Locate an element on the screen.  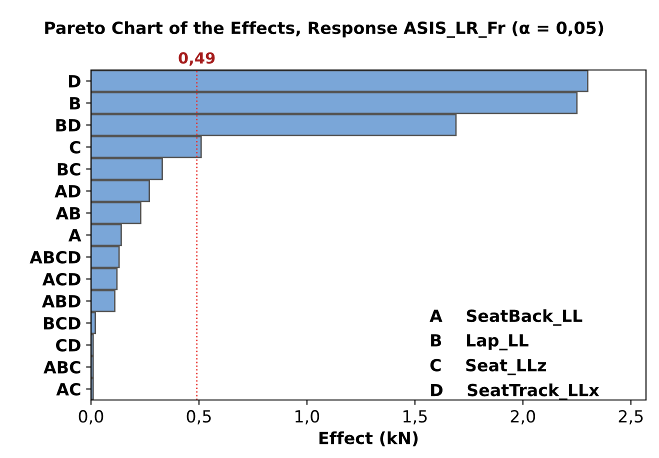
y-tick-label: BC is located at coordinates (69, 169).